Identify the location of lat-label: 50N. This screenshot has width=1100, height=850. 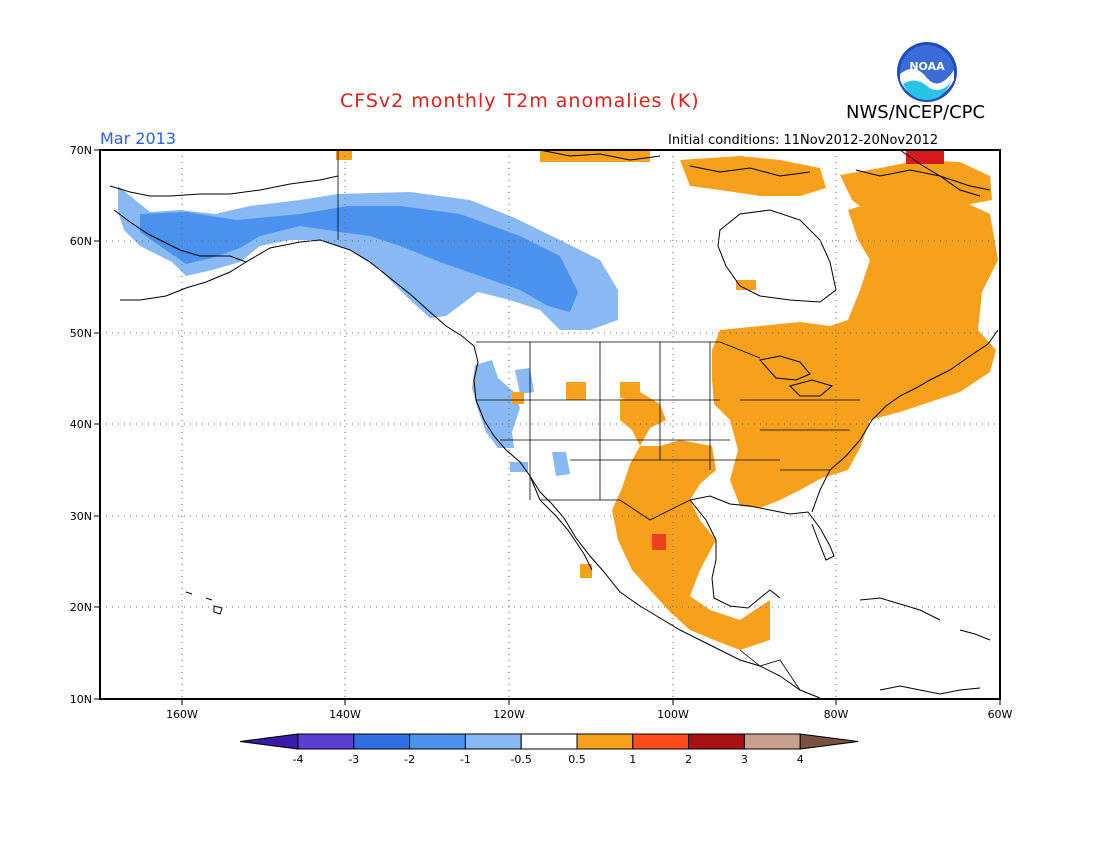
(81, 333).